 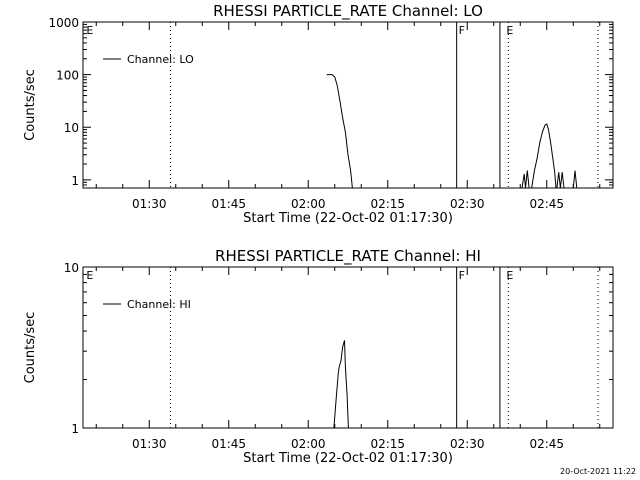 I want to click on legend-label: Channel: HI, so click(x=159, y=304).